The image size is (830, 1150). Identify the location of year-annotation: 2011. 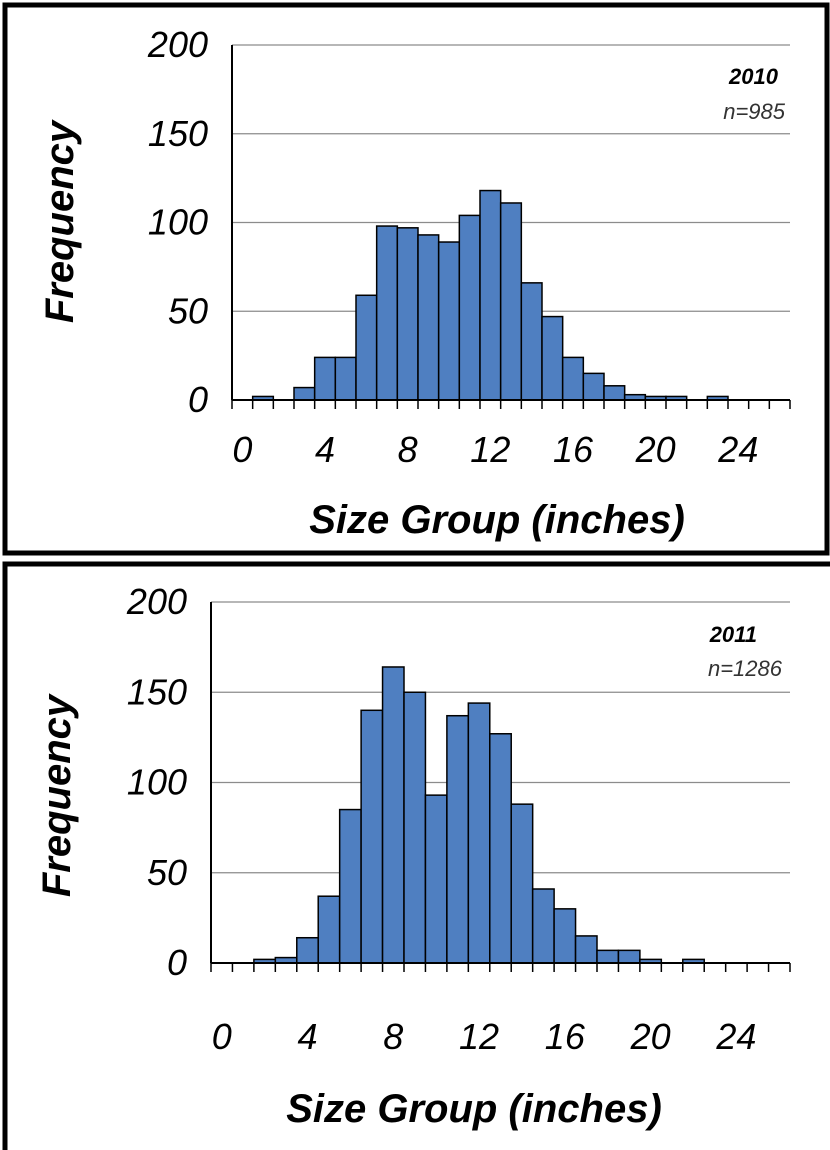
(733, 634).